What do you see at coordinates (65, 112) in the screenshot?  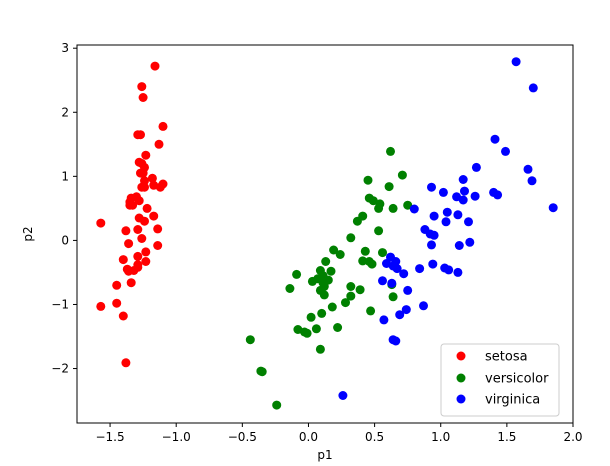 I see `y-tick-label-4: 2` at bounding box center [65, 112].